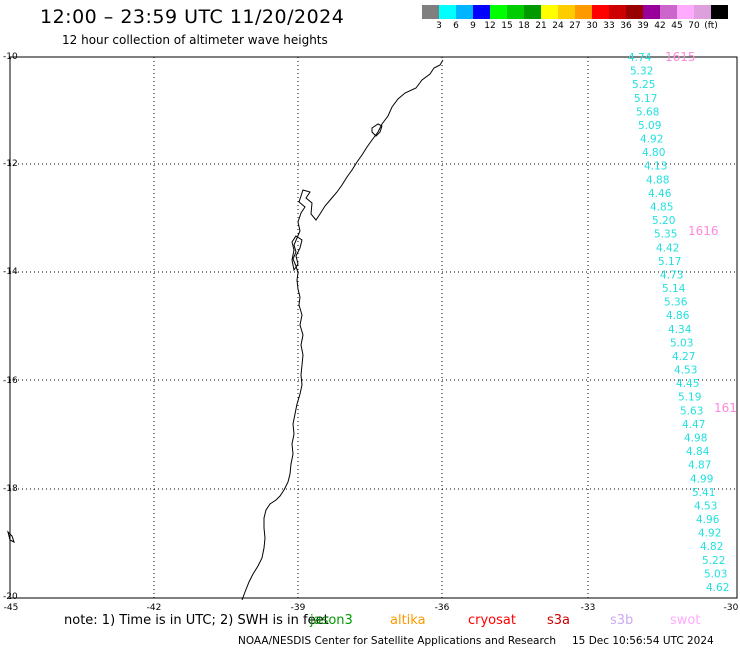  Describe the element at coordinates (661, 207) in the screenshot. I see `wave-height-value: 4.85` at that location.